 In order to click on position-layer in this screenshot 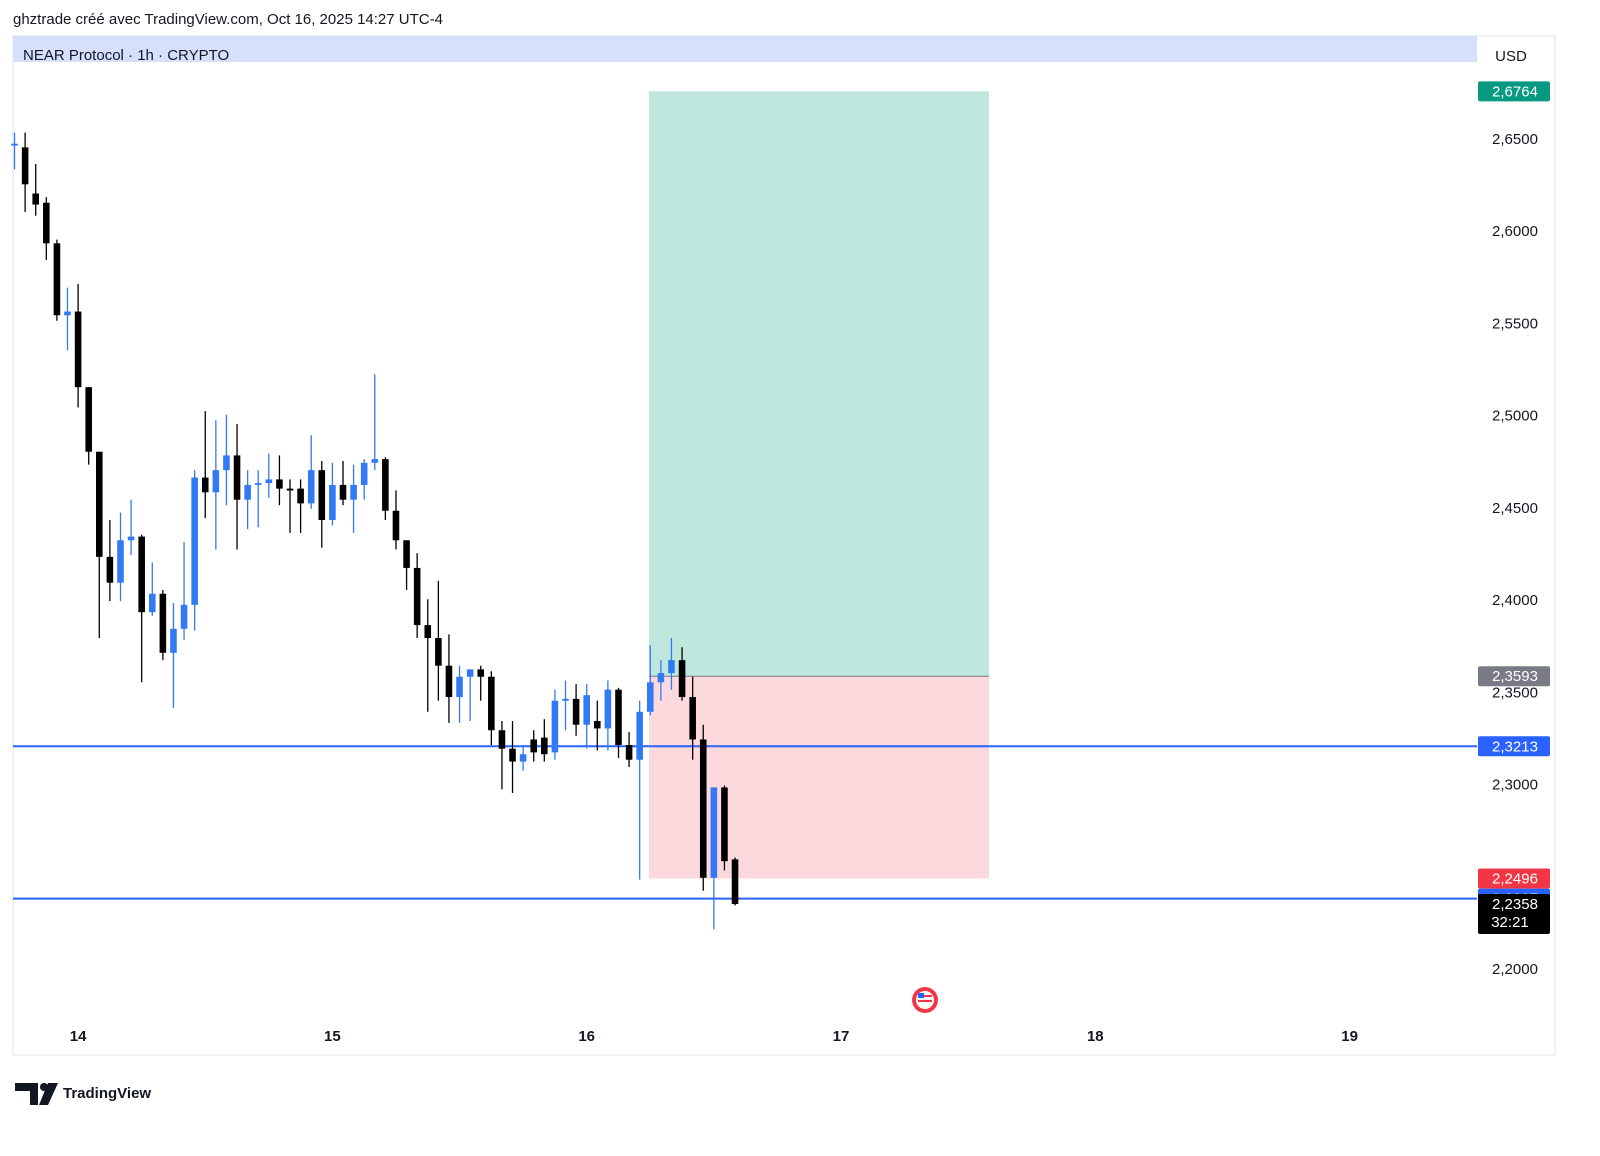, I will do `click(819, 485)`.